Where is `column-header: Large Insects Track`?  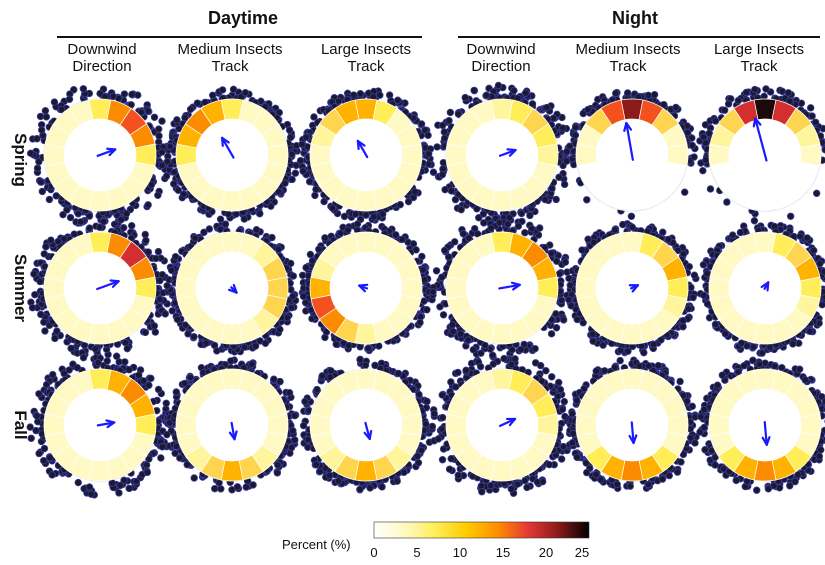
column-header: Large Insects Track is located at coordinates (759, 58).